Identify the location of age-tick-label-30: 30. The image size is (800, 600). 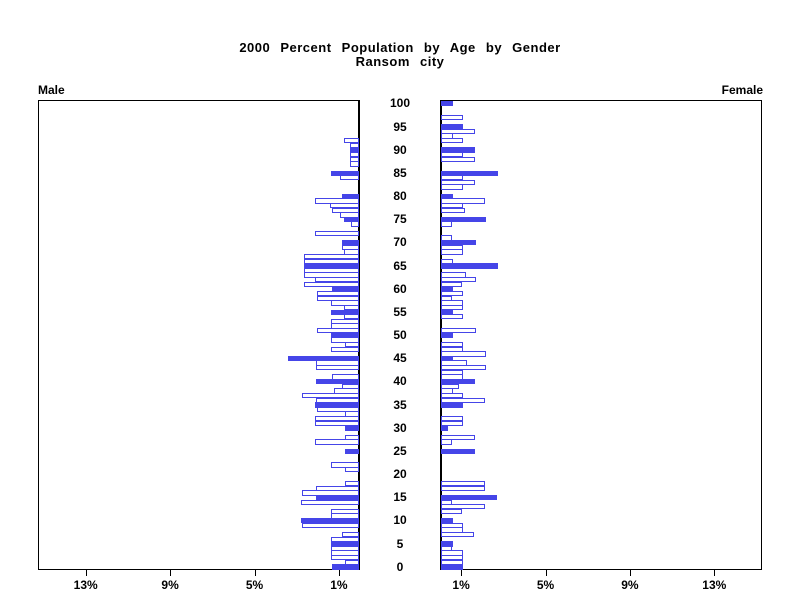
(400, 427).